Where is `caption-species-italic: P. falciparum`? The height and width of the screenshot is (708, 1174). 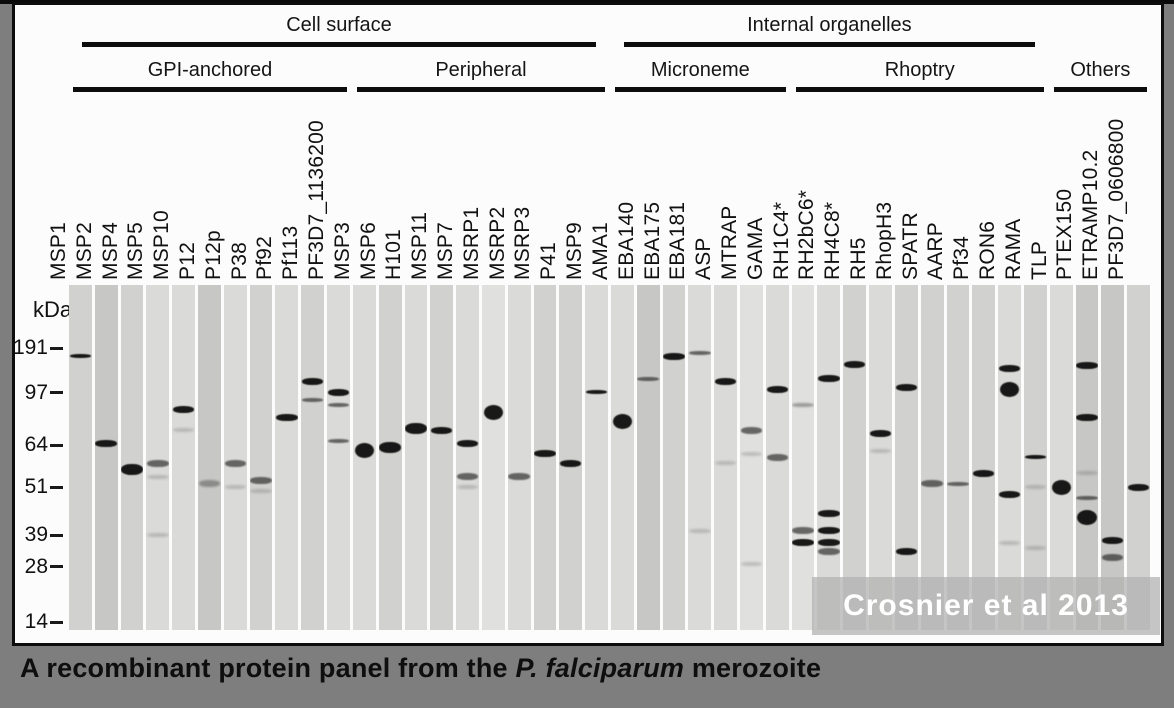 caption-species-italic: P. falciparum is located at coordinates (600, 668).